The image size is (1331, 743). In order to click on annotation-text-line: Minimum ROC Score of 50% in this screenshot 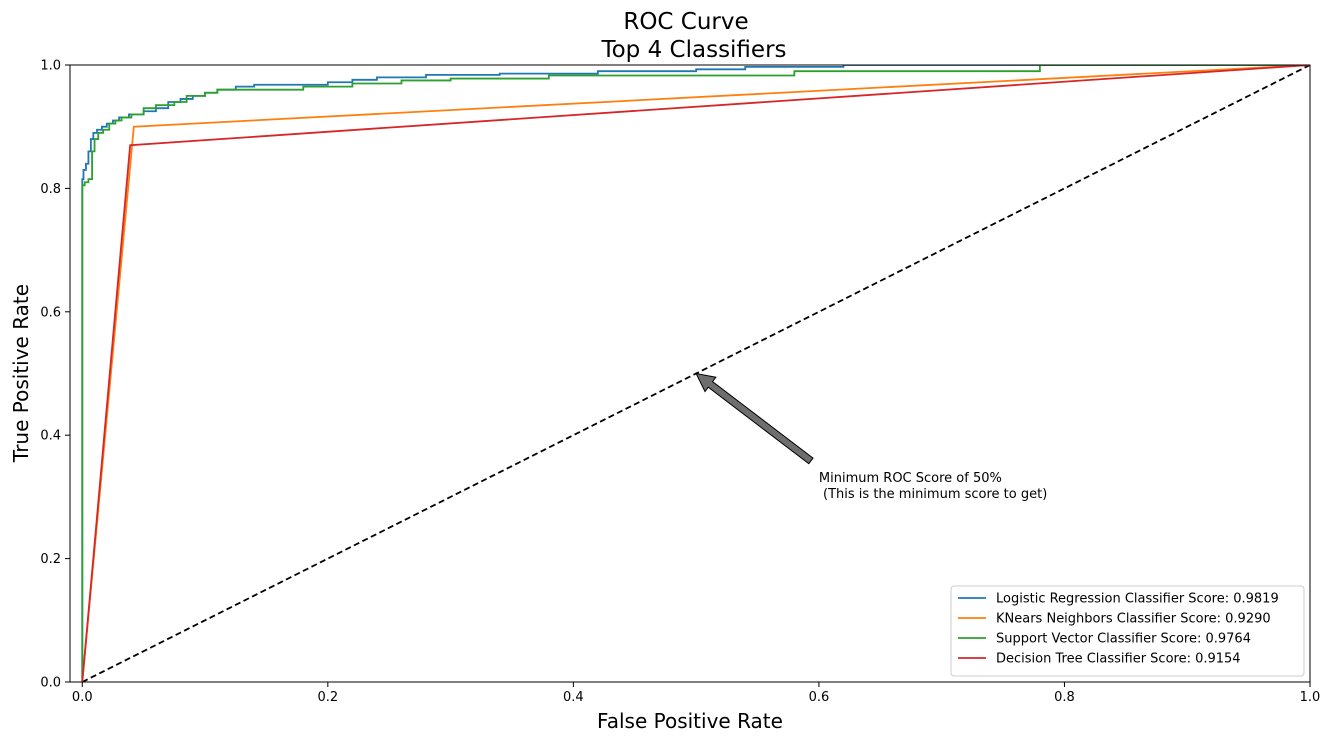, I will do `click(910, 478)`.